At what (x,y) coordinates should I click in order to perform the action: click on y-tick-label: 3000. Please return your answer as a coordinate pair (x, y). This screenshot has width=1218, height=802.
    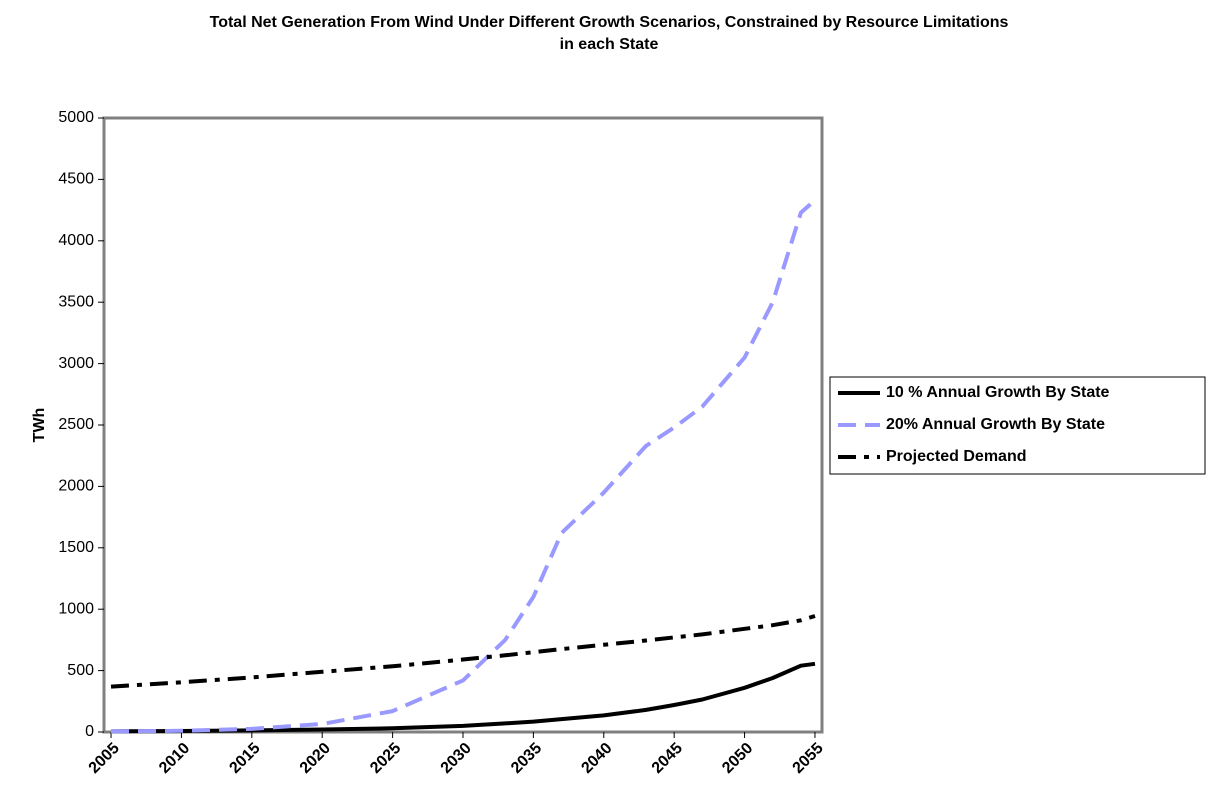
    Looking at the image, I should click on (76, 363).